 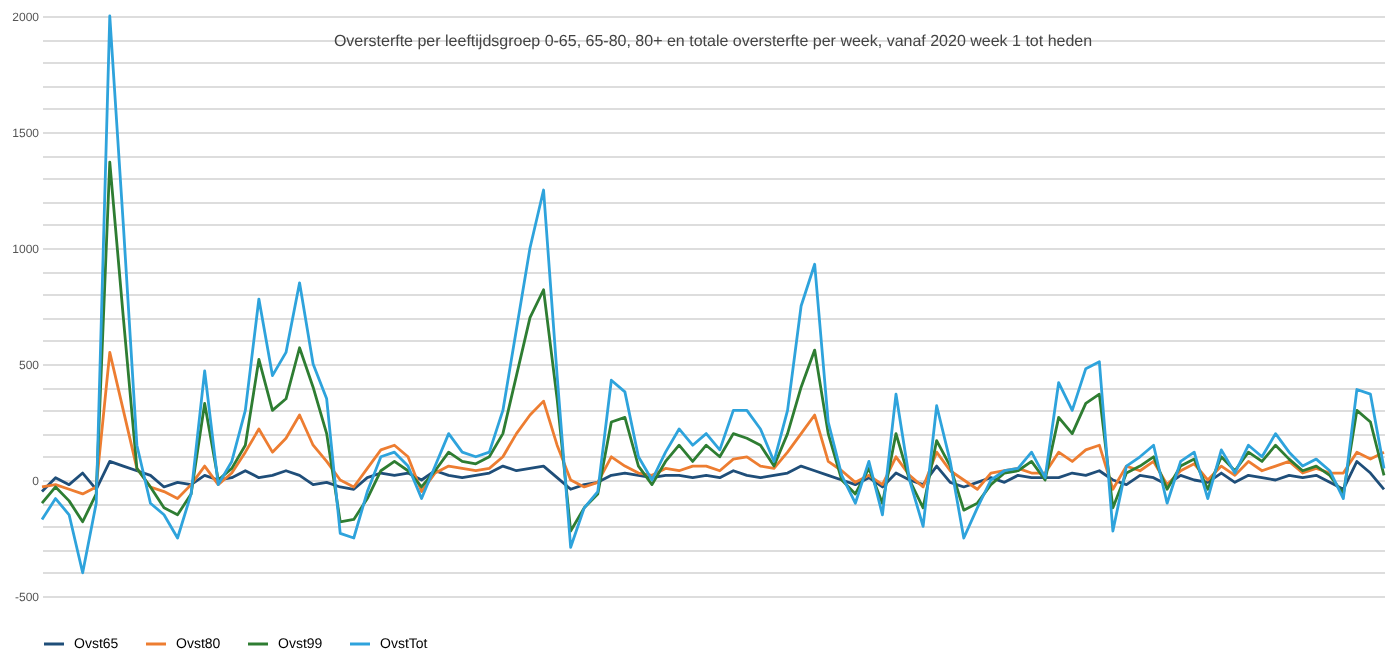 I want to click on line-series, so click(x=713, y=476).